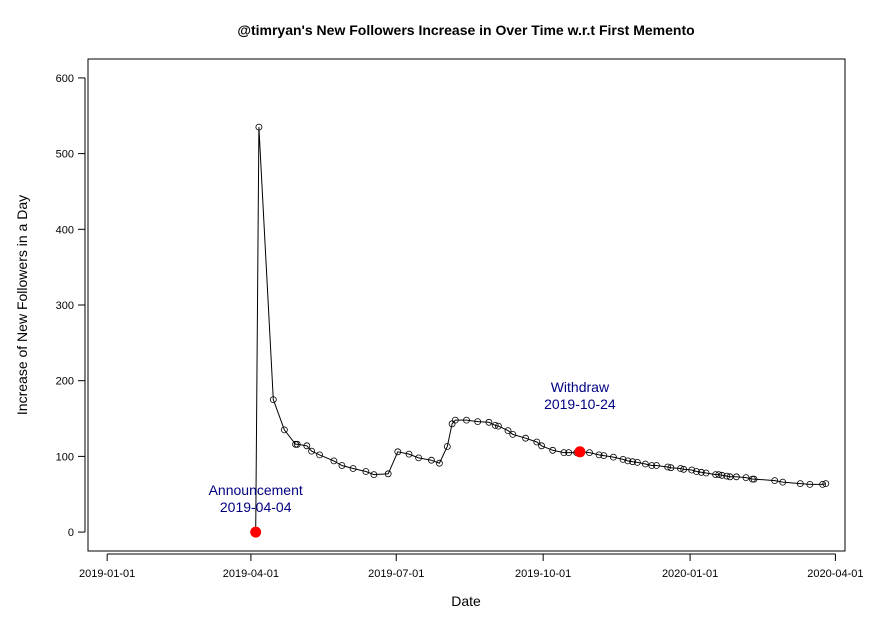 The width and height of the screenshot is (875, 625). What do you see at coordinates (543, 574) in the screenshot?
I see `x-tick-label: 2019-10-01` at bounding box center [543, 574].